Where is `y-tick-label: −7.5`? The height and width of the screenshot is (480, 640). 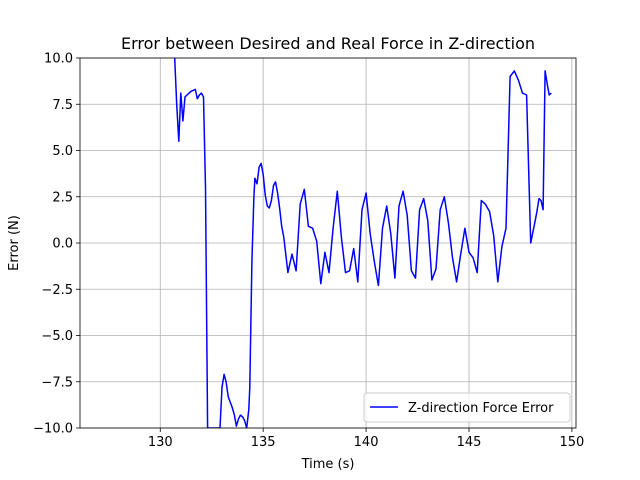 y-tick-label: −7.5 is located at coordinates (57, 382).